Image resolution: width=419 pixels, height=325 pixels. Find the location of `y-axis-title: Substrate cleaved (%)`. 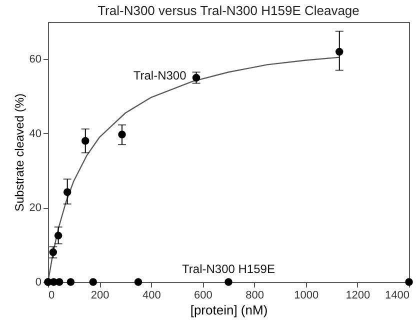

y-axis-title: Substrate cleaved (%) is located at coordinates (19, 152).